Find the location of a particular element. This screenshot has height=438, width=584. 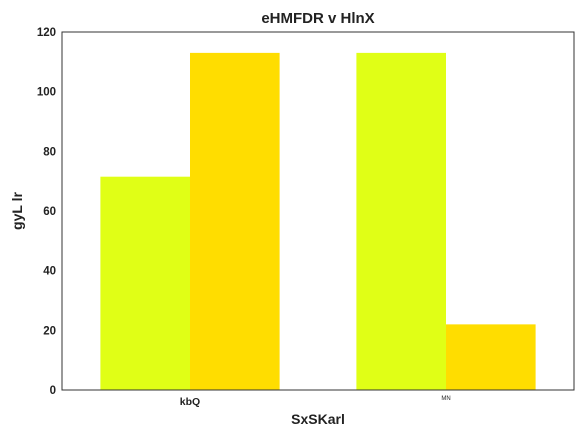

y-tick-label: 120 is located at coordinates (46, 33).